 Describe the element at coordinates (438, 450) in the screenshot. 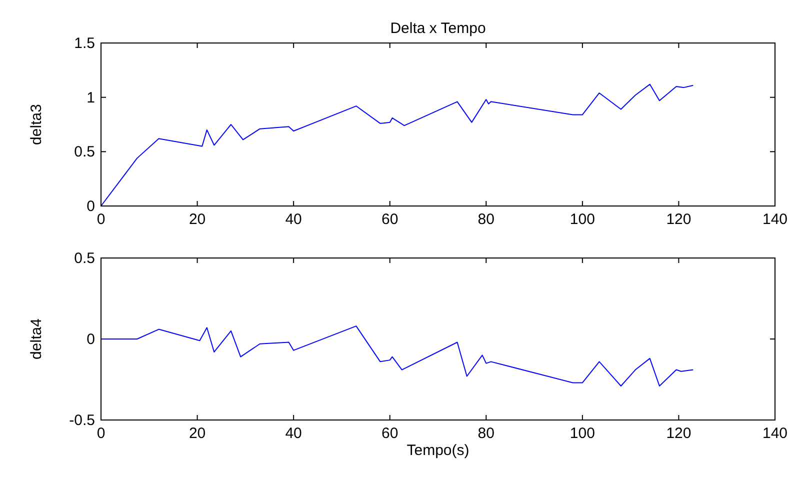

I see `x-axis-title: Tempo(s)` at that location.